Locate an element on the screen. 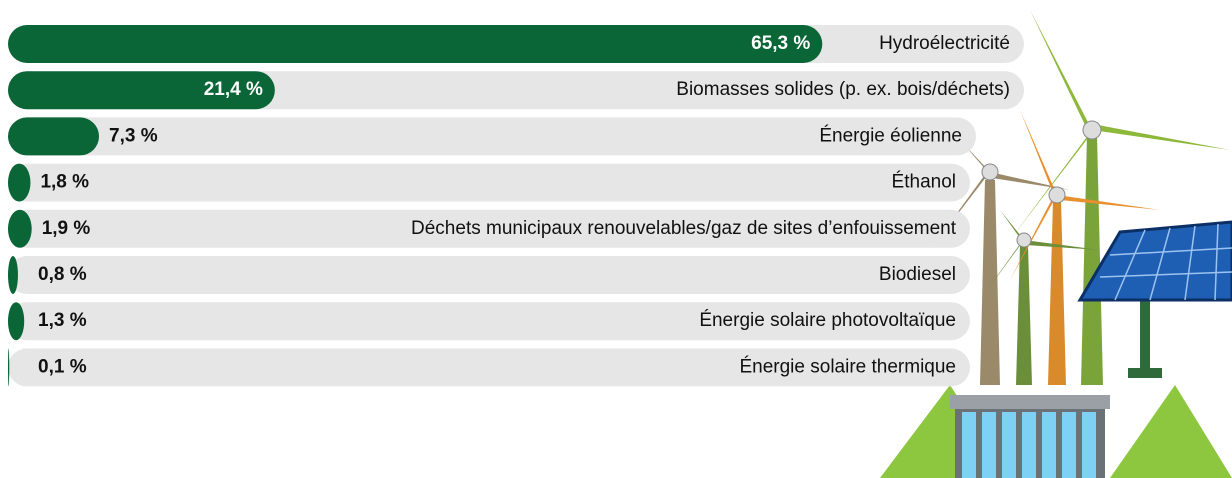 The image size is (1232, 478). value-label: 1,9 % is located at coordinates (66, 228).